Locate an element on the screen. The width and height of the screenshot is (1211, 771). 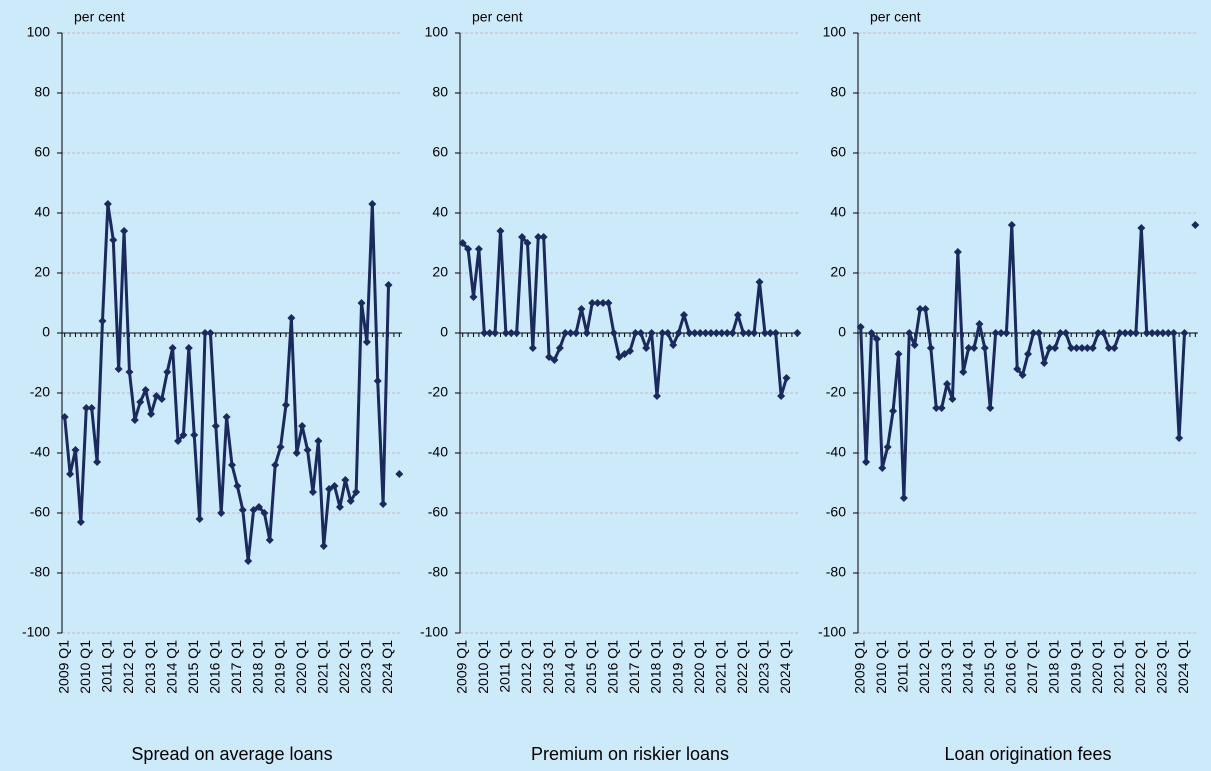
y-tick-label: 20 is located at coordinates (440, 272).